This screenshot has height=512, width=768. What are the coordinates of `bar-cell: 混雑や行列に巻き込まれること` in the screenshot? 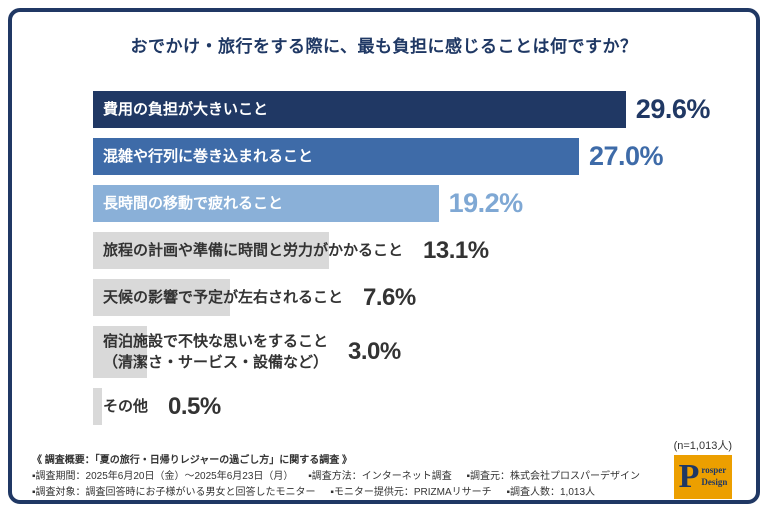 It's located at (336, 156).